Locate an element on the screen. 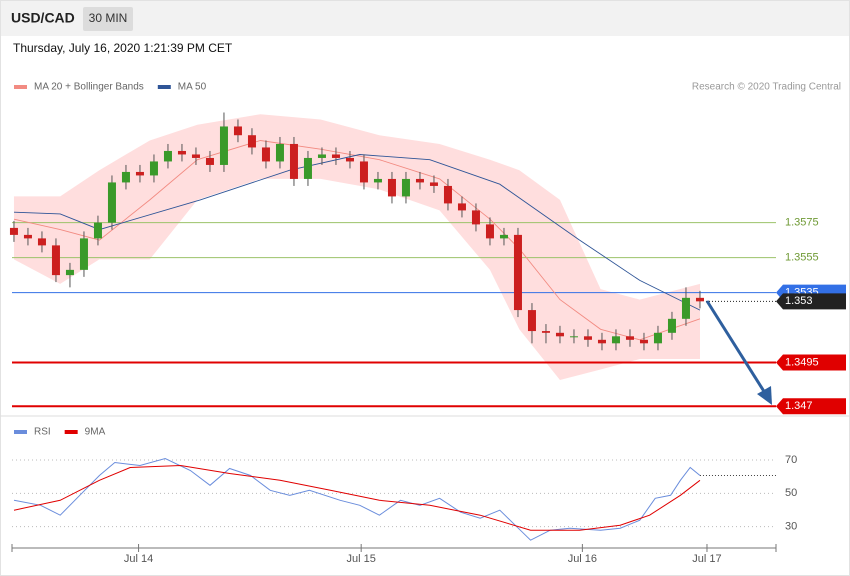 This screenshot has height=576, width=850. forecast-arrow is located at coordinates (738, 352).